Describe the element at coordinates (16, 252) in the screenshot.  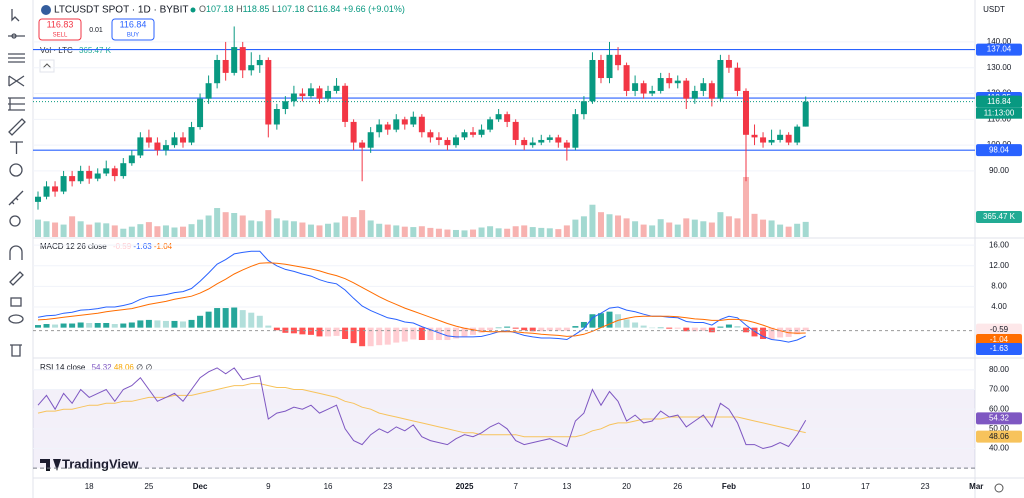
I see `magnet-tool` at that location.